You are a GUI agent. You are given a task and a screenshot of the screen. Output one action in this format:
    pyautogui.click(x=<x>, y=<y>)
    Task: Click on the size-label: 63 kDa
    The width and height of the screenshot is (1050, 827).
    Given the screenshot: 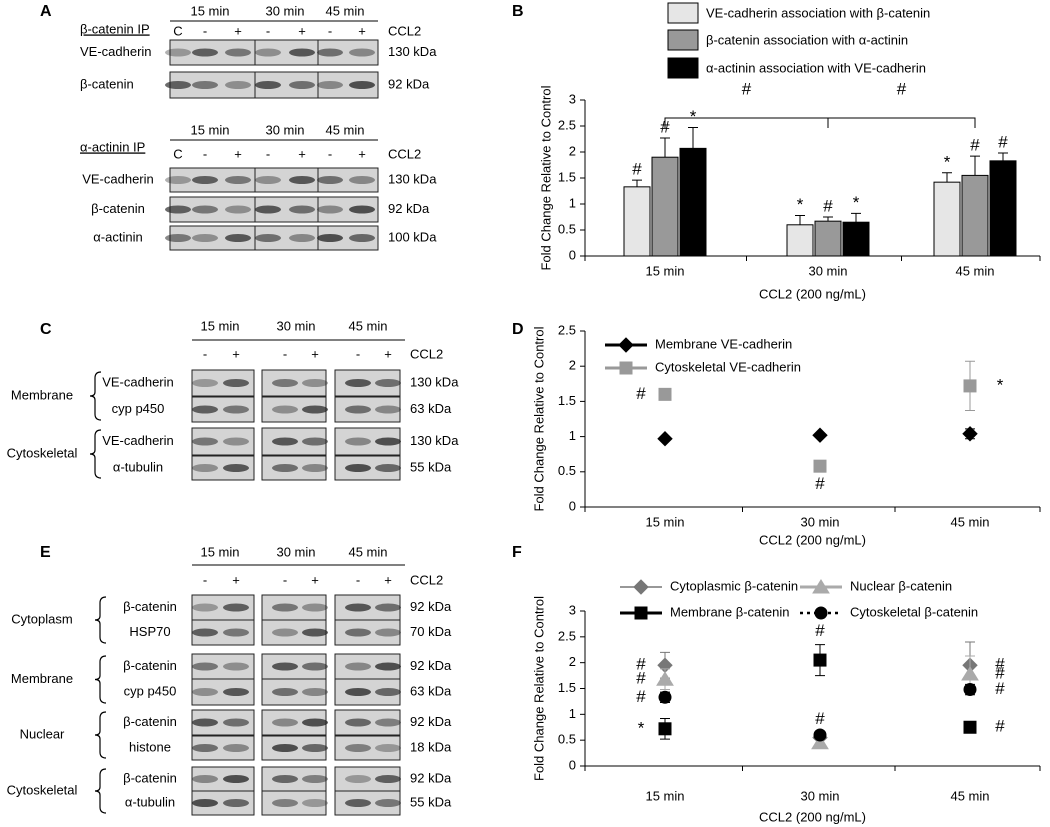 What is the action you would take?
    pyautogui.click(x=431, y=408)
    